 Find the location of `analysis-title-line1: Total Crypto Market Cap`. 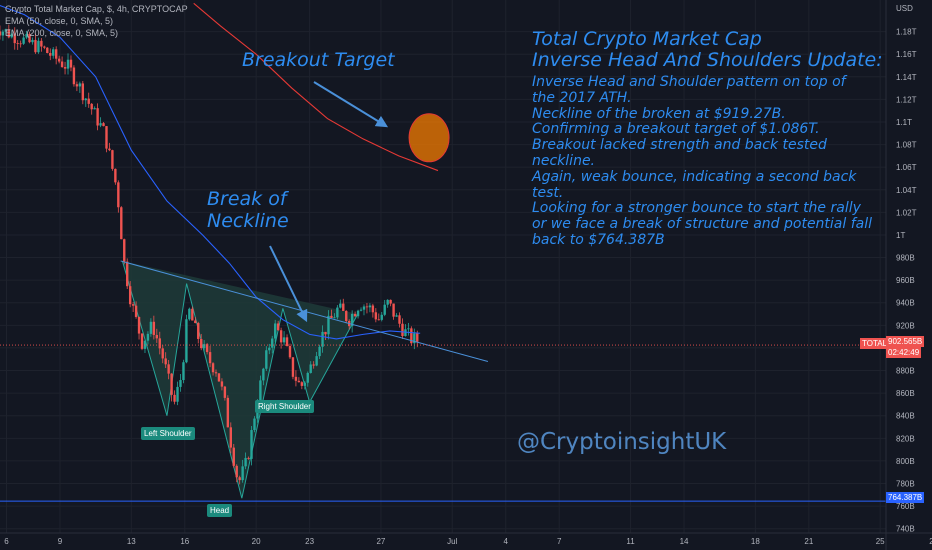

analysis-title-line1: Total Crypto Market Cap is located at coordinates (647, 39).